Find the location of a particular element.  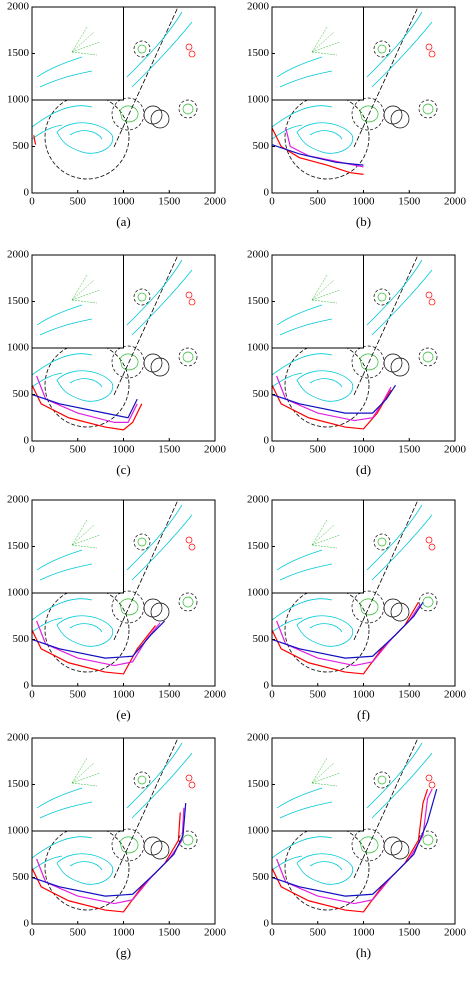

panel: 0 500 1000 1500 2000 0 500 1000 1500 2000 (e) is located at coordinates (117, 608).